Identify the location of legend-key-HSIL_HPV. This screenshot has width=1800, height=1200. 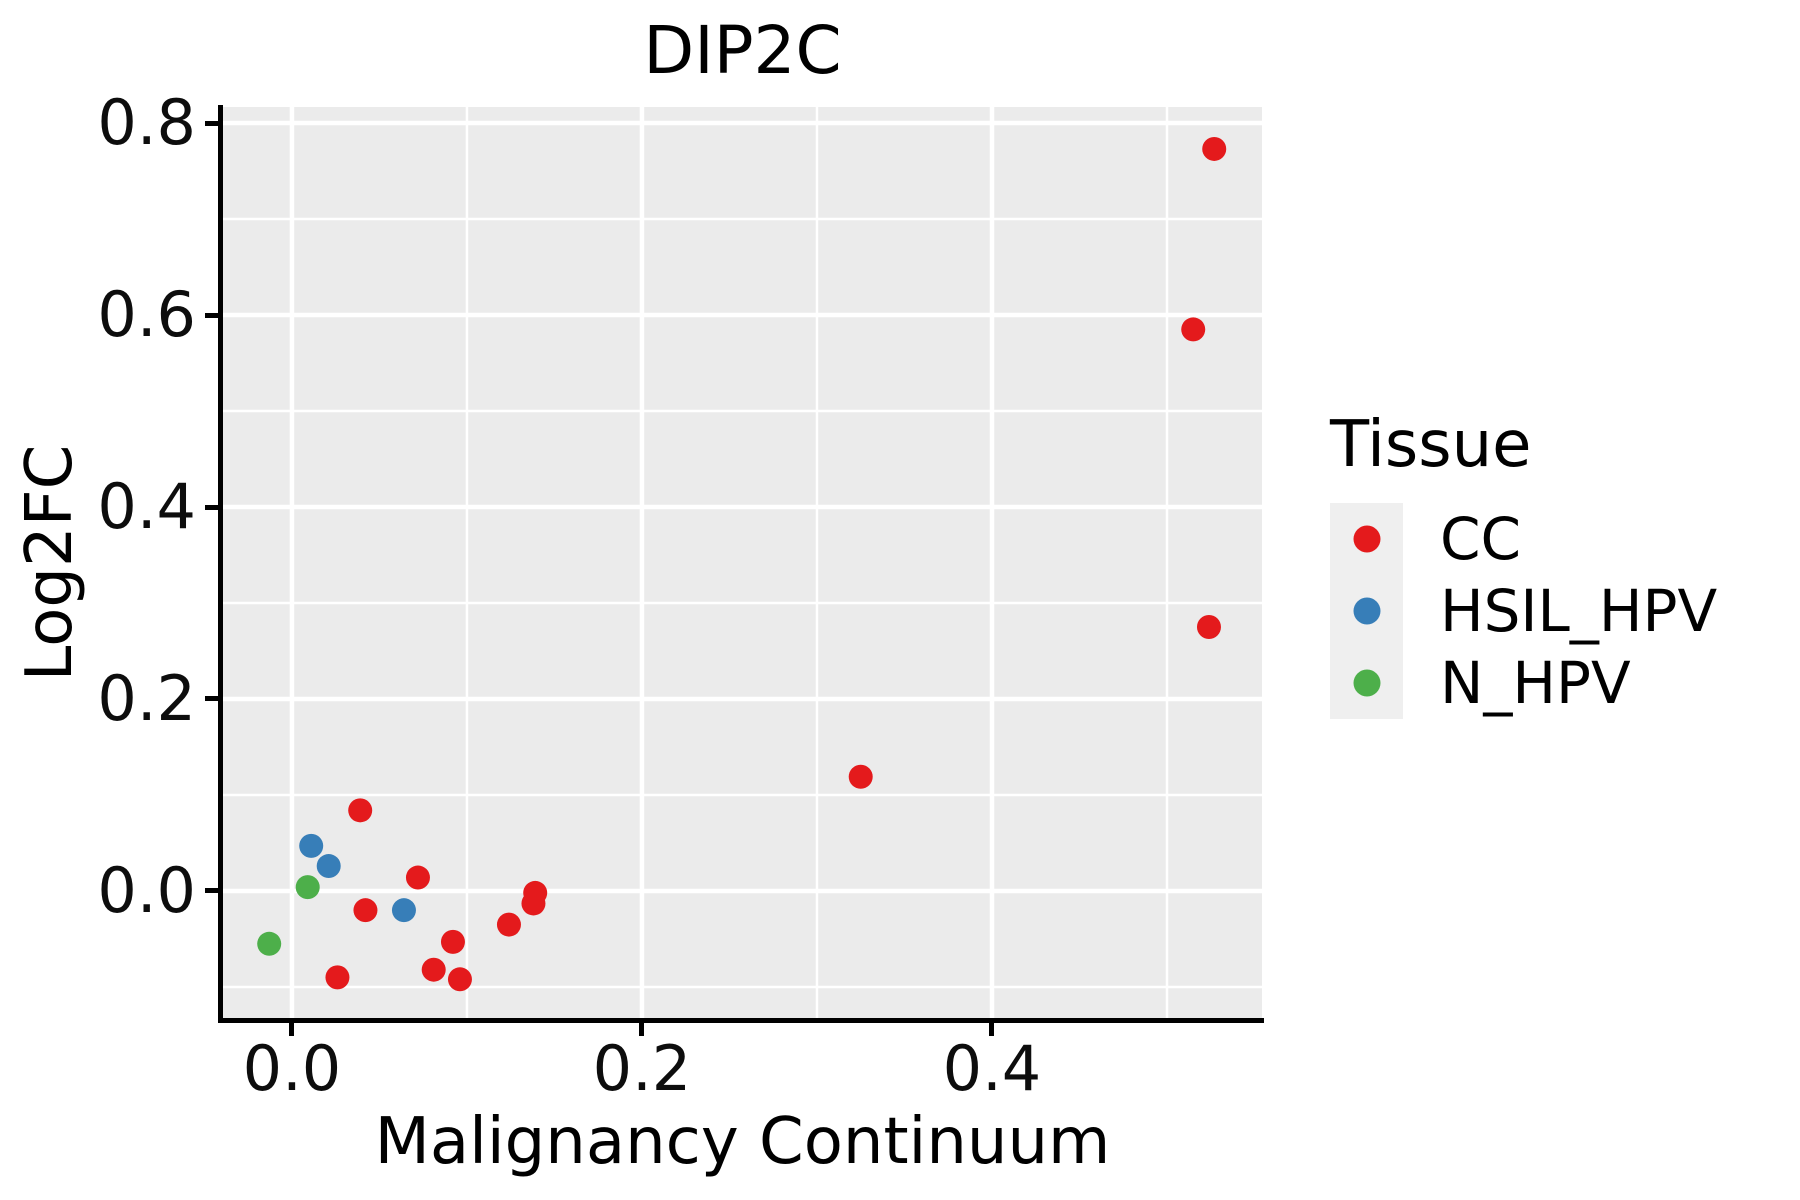
(1366, 611).